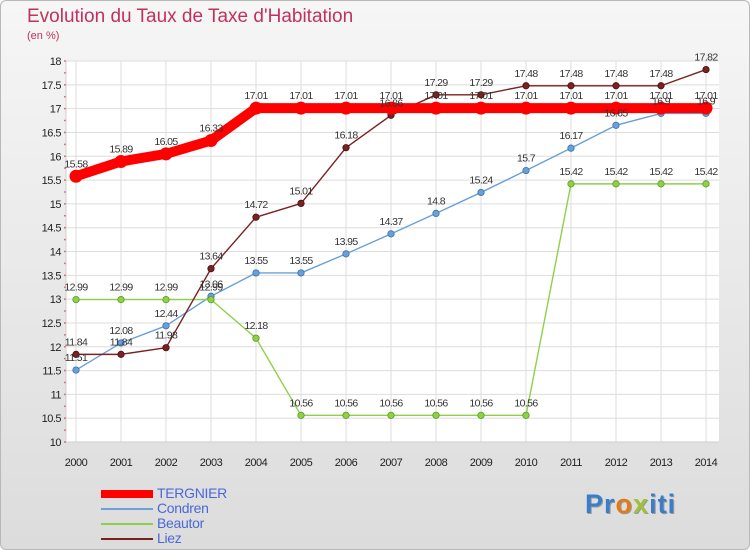 This screenshot has width=750, height=550. Describe the element at coordinates (121, 149) in the screenshot. I see `data-label-tergnier: 15.89` at that location.